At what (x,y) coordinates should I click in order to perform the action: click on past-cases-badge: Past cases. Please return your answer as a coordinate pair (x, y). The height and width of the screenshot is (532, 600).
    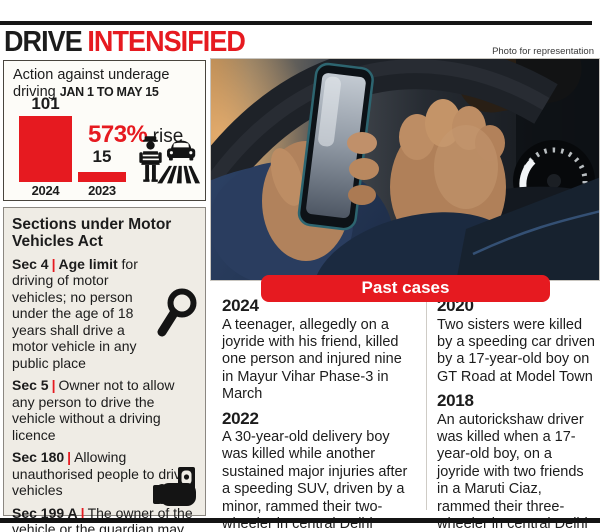
    Looking at the image, I should click on (405, 288).